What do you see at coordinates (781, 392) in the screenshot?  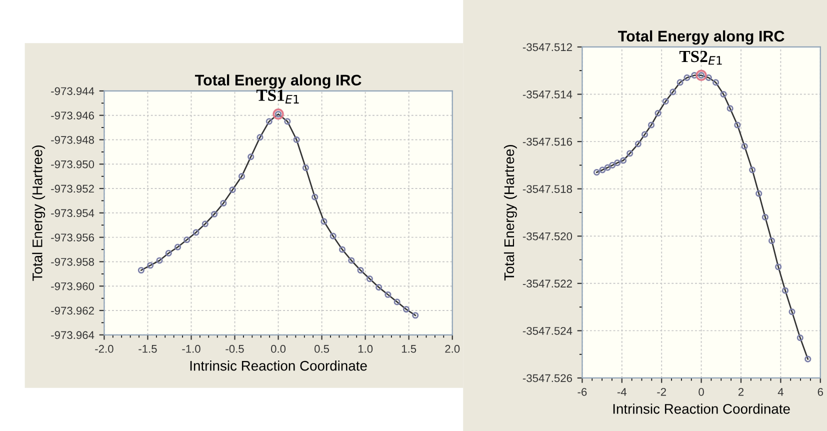 I see `x-tick-label: 4` at bounding box center [781, 392].